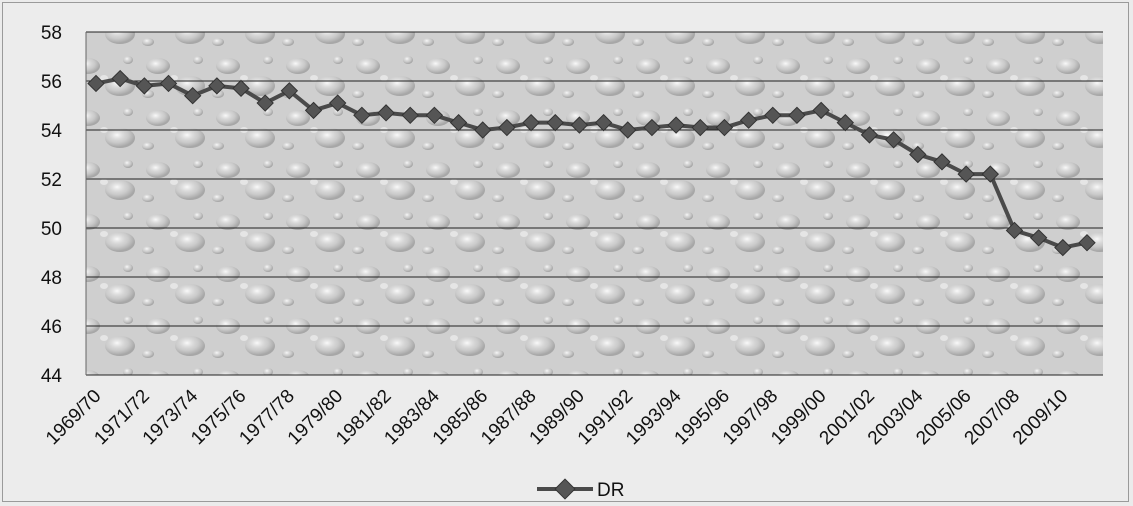  I want to click on legend: DR, so click(580, 489).